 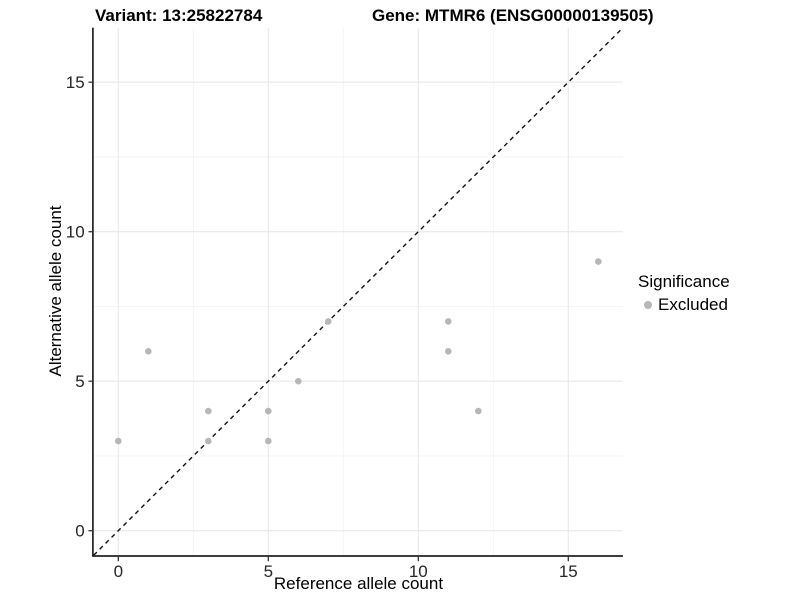 What do you see at coordinates (75, 82) in the screenshot?
I see `y-tick-label: 15` at bounding box center [75, 82].